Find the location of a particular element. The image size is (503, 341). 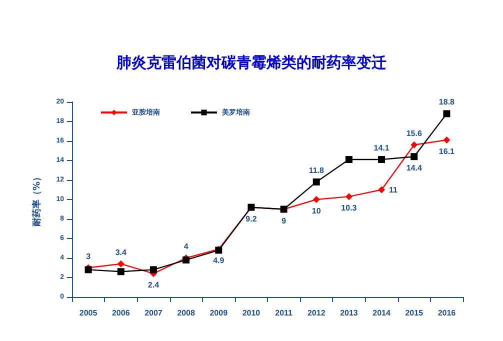

data-label: 4 is located at coordinates (186, 246).